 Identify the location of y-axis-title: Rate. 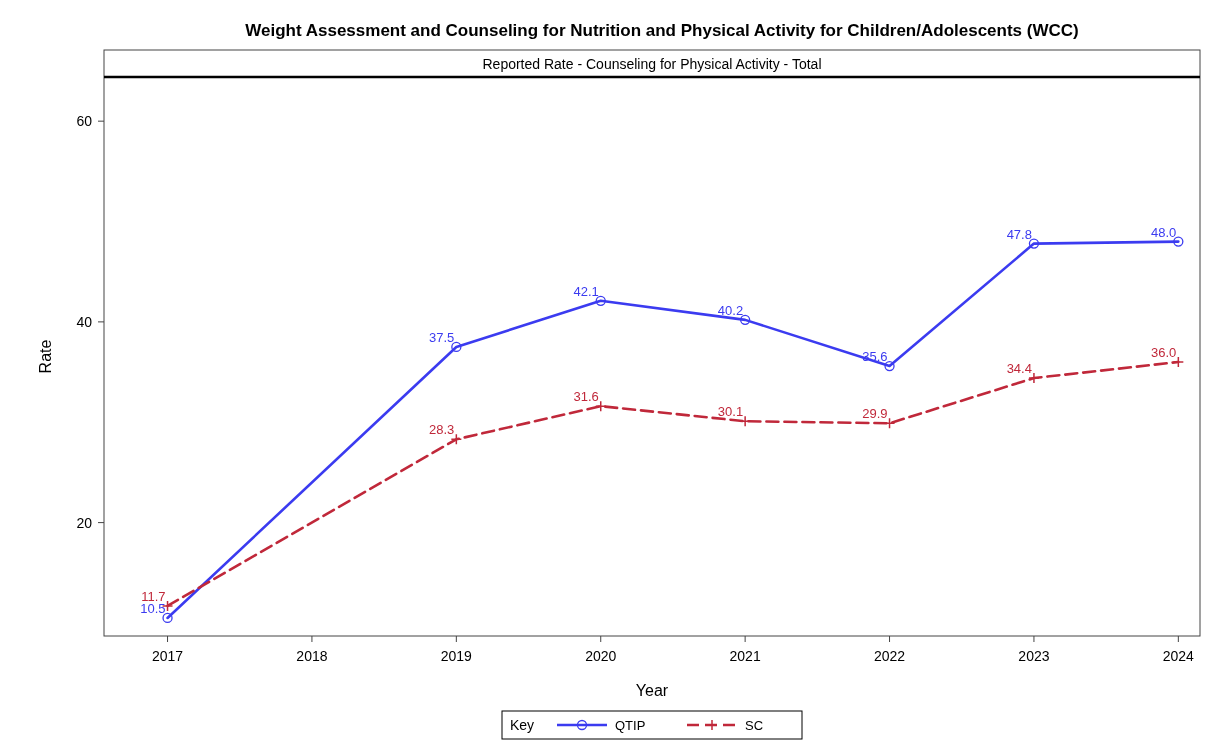
(45, 356).